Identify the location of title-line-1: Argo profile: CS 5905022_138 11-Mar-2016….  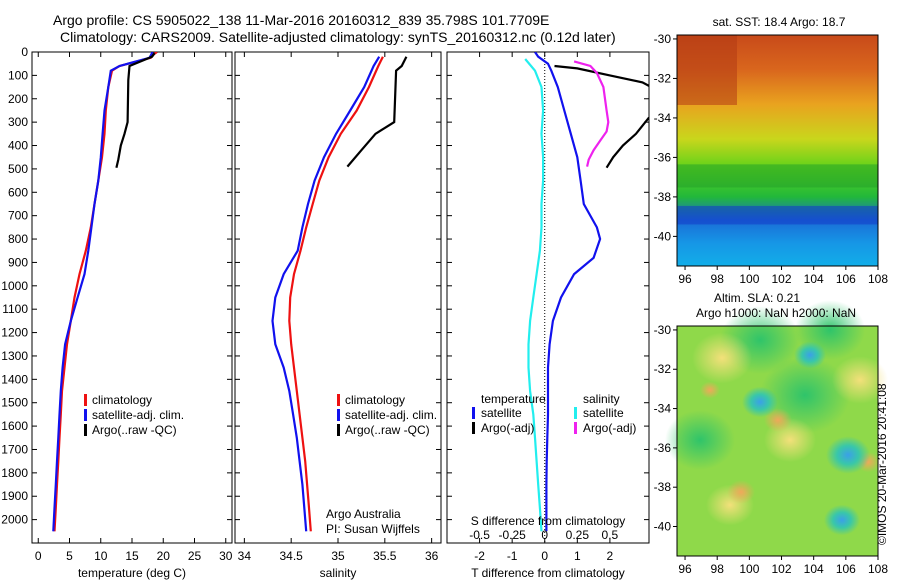
(301, 20).